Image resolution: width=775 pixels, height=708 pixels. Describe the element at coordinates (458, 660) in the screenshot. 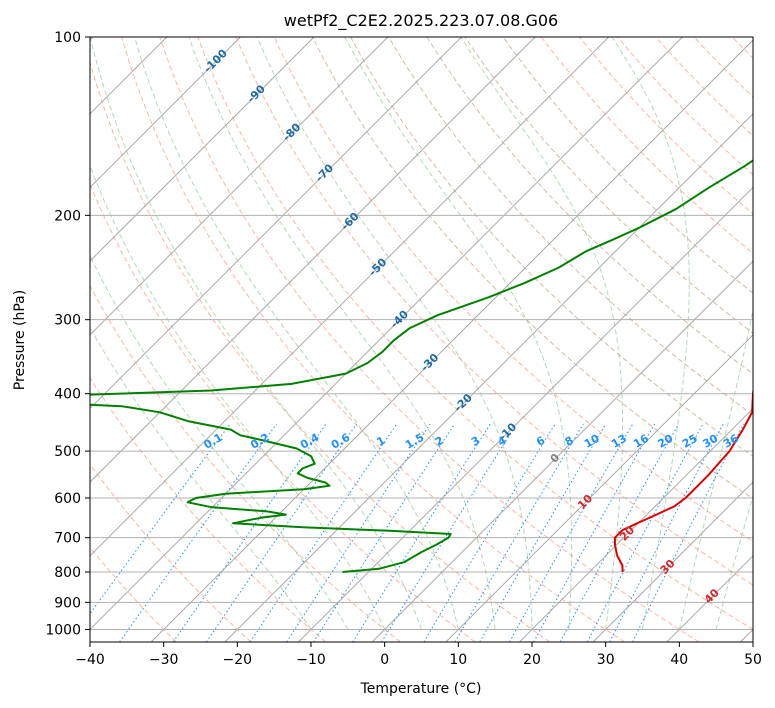

I see `x-tick-label: 10` at that location.